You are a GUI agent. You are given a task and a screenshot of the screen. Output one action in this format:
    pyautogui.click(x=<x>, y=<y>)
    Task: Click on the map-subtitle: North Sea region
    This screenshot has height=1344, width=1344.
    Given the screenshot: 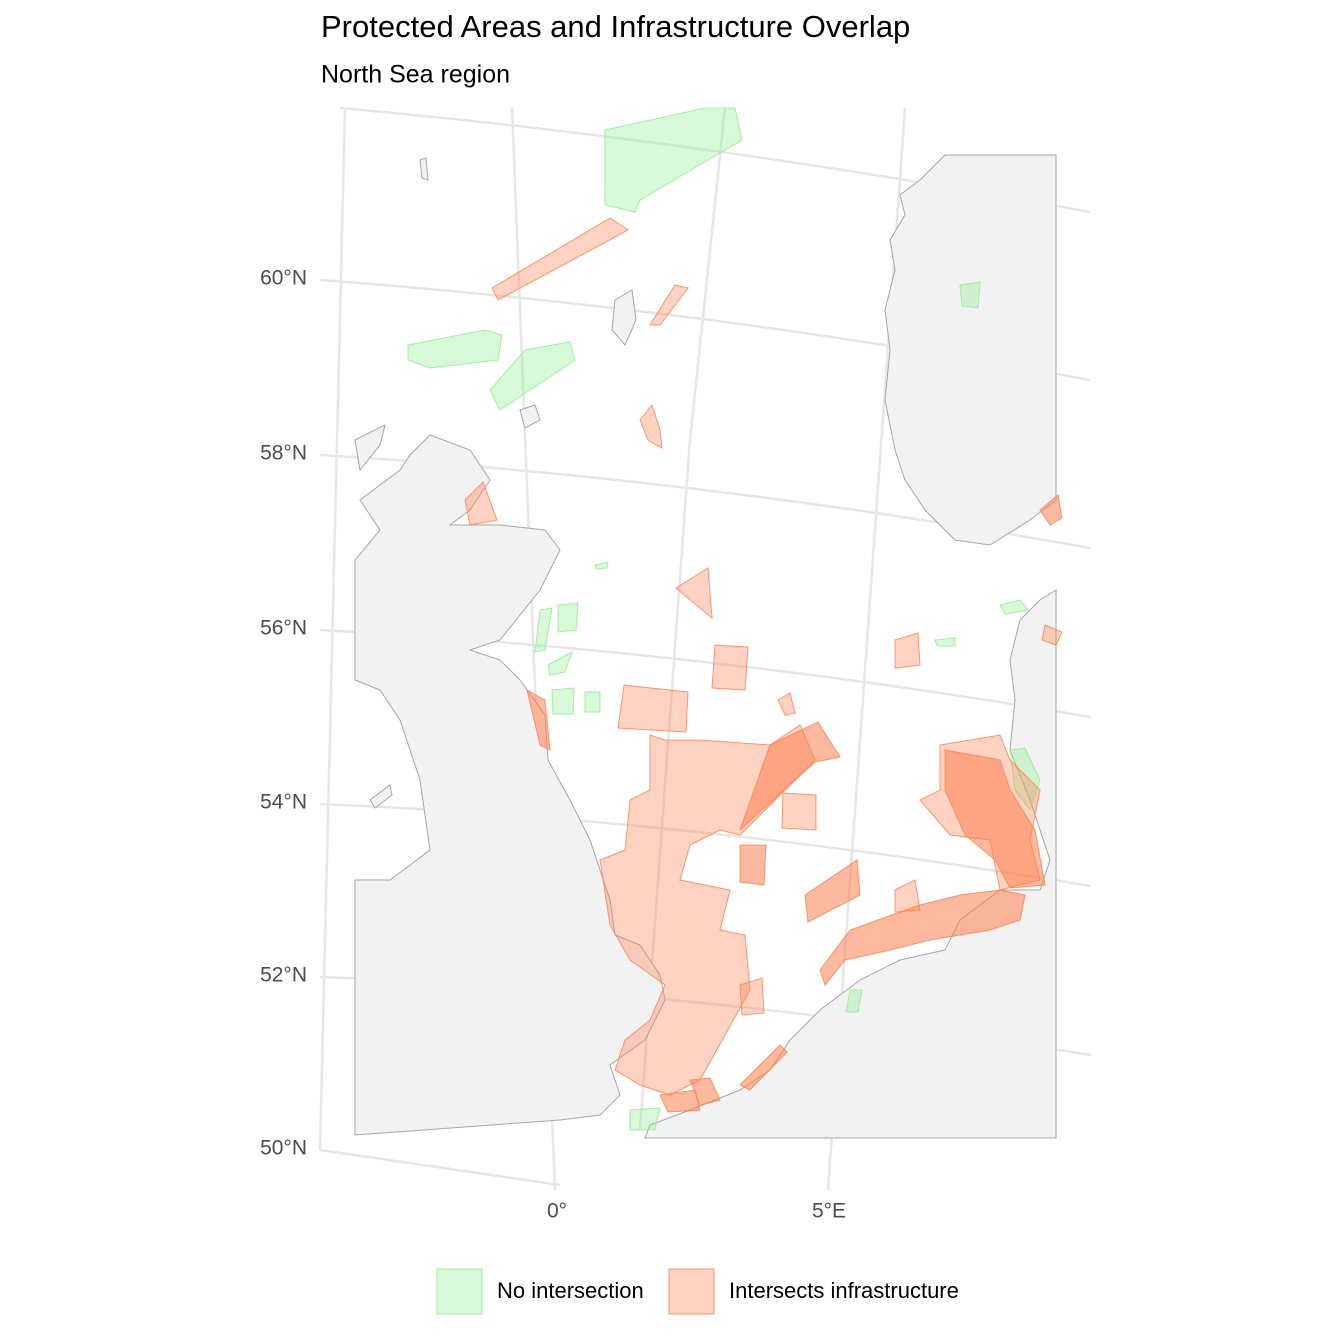 What is the action you would take?
    pyautogui.click(x=415, y=75)
    